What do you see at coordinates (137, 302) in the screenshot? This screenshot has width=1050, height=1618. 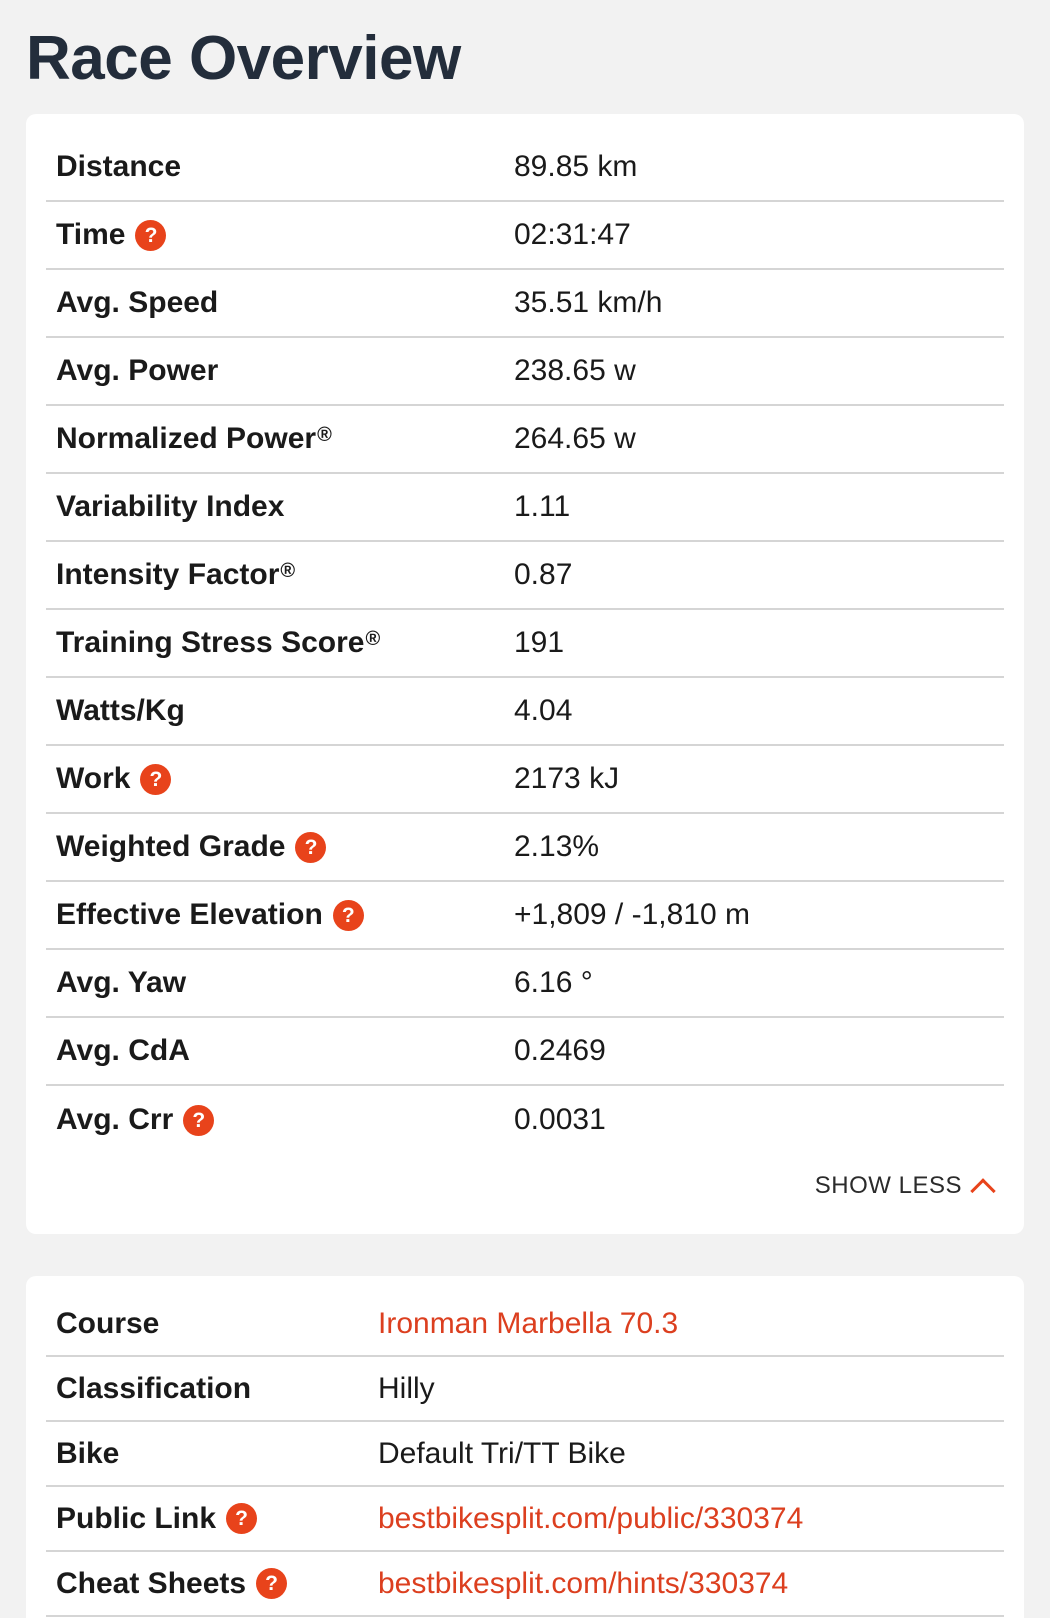 I see `label-text: Avg. Speed` at bounding box center [137, 302].